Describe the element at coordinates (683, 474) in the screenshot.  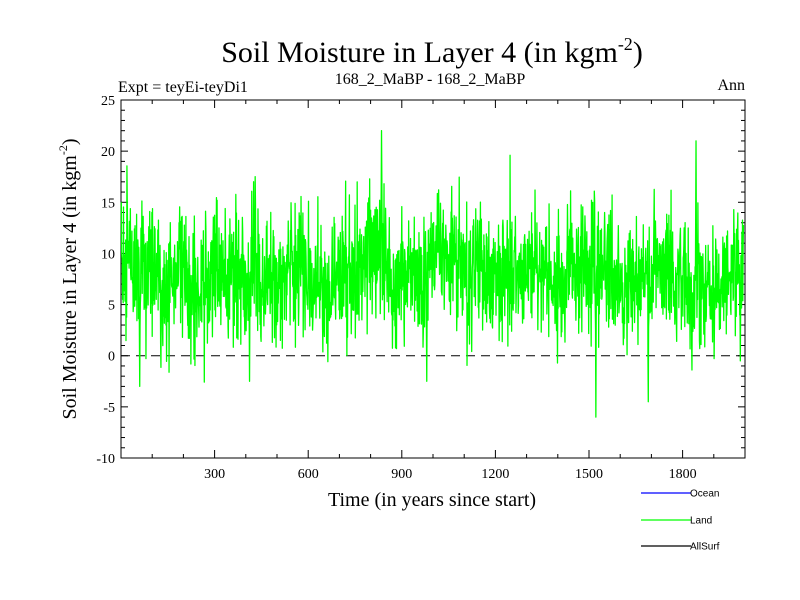
I see `x-tick-label: 1800` at that location.